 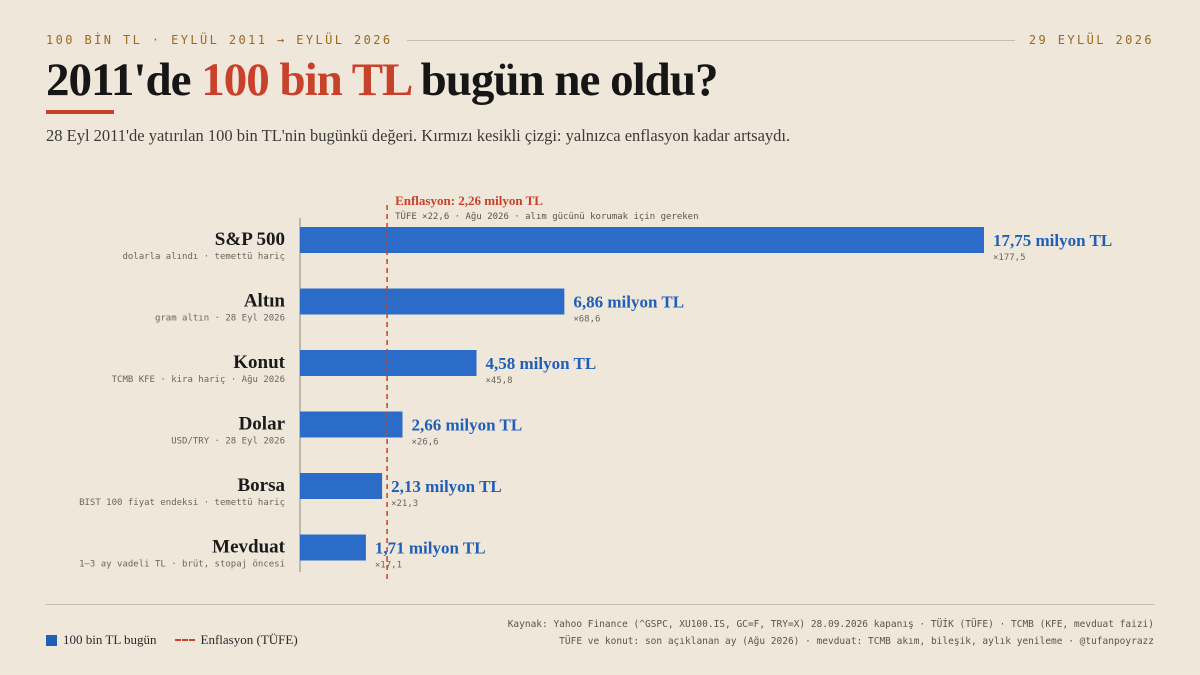 I want to click on page-title: 2011'de 100 bin TL bugün ne oldu?, so click(x=382, y=80).